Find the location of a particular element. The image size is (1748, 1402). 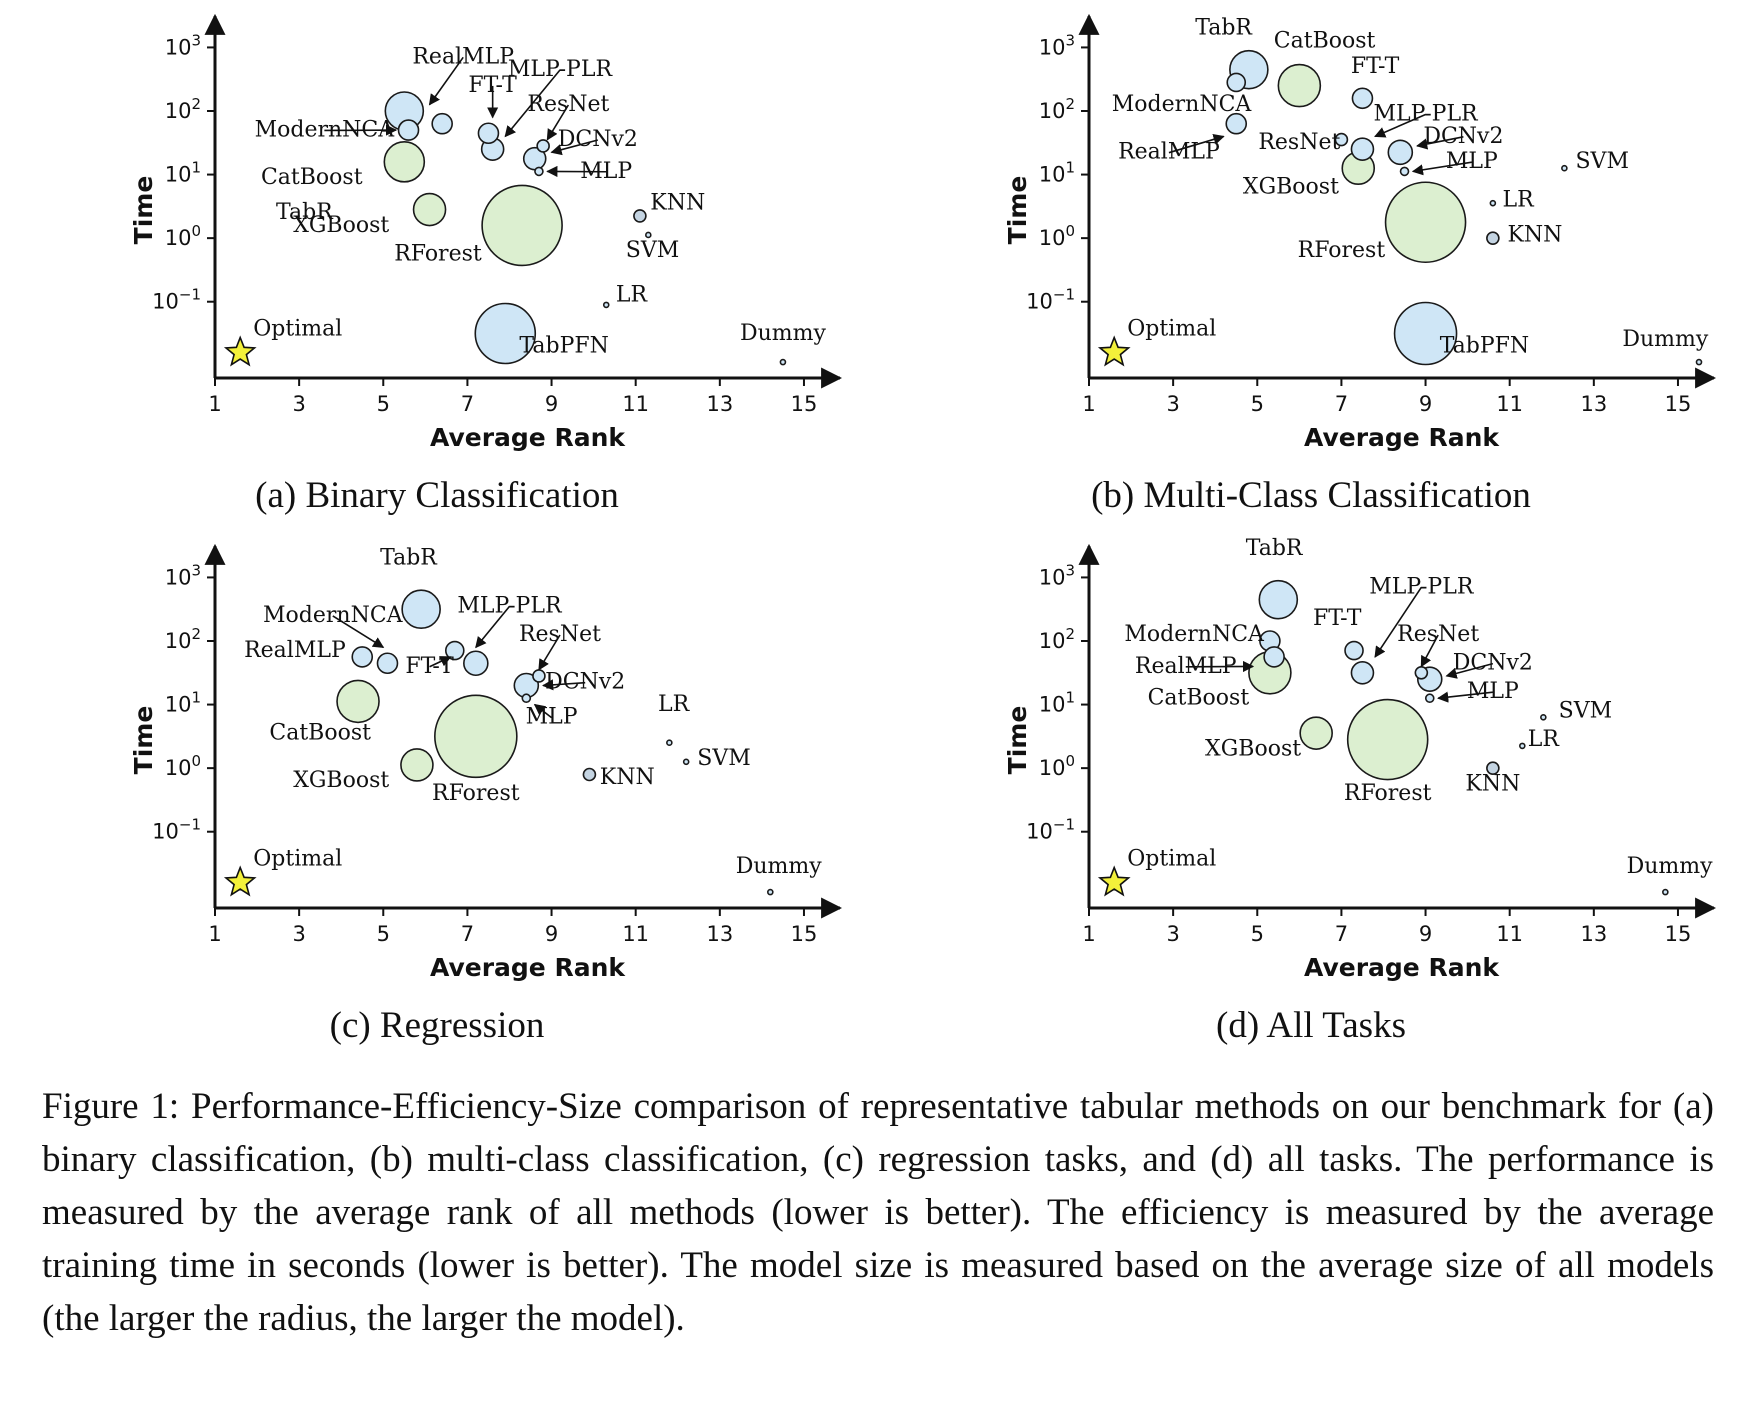

point-label: ModernNCA is located at coordinates (325, 129).